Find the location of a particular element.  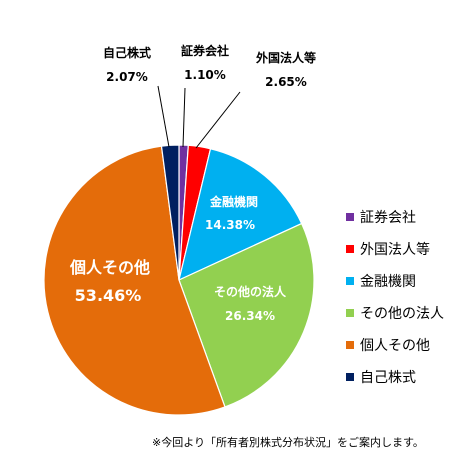

slice-label-value-4: 26.34% is located at coordinates (250, 316).